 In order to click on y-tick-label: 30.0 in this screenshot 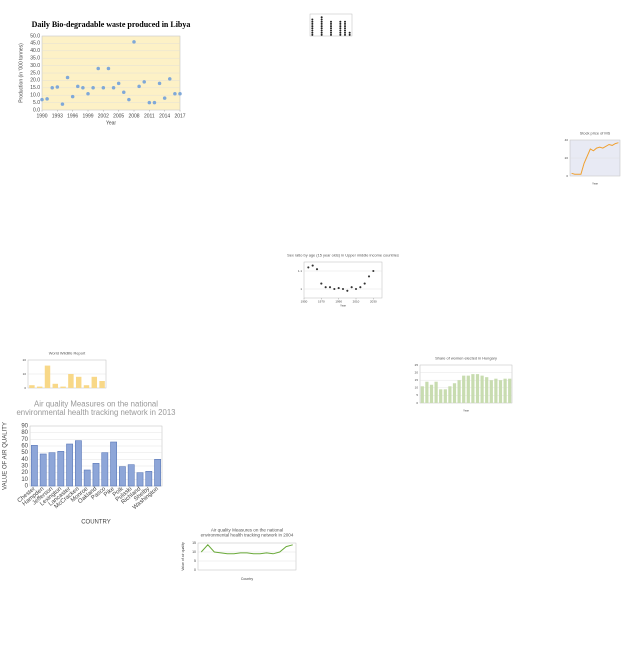, I will do `click(35, 66)`.